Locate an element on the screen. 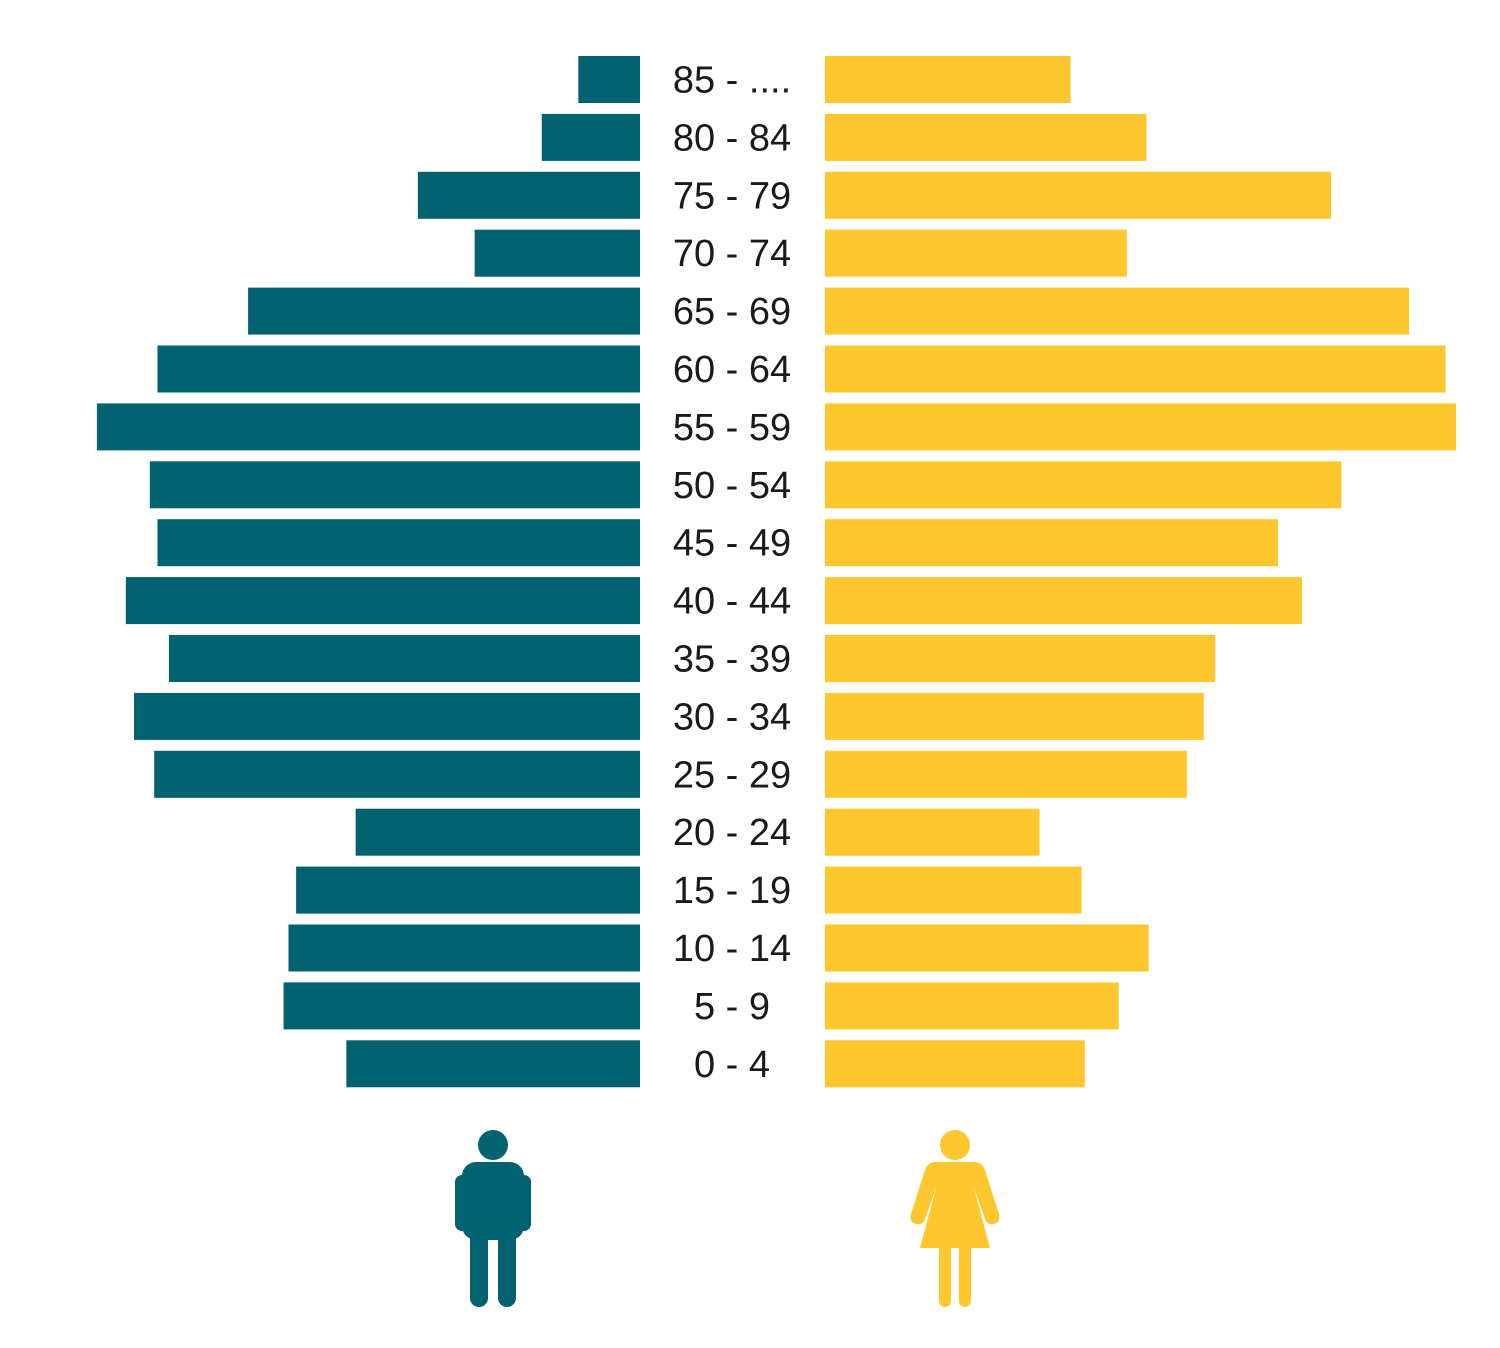 Image resolution: width=1500 pixels, height=1348 pixels. age-label-9: 40 - 44 is located at coordinates (732, 602).